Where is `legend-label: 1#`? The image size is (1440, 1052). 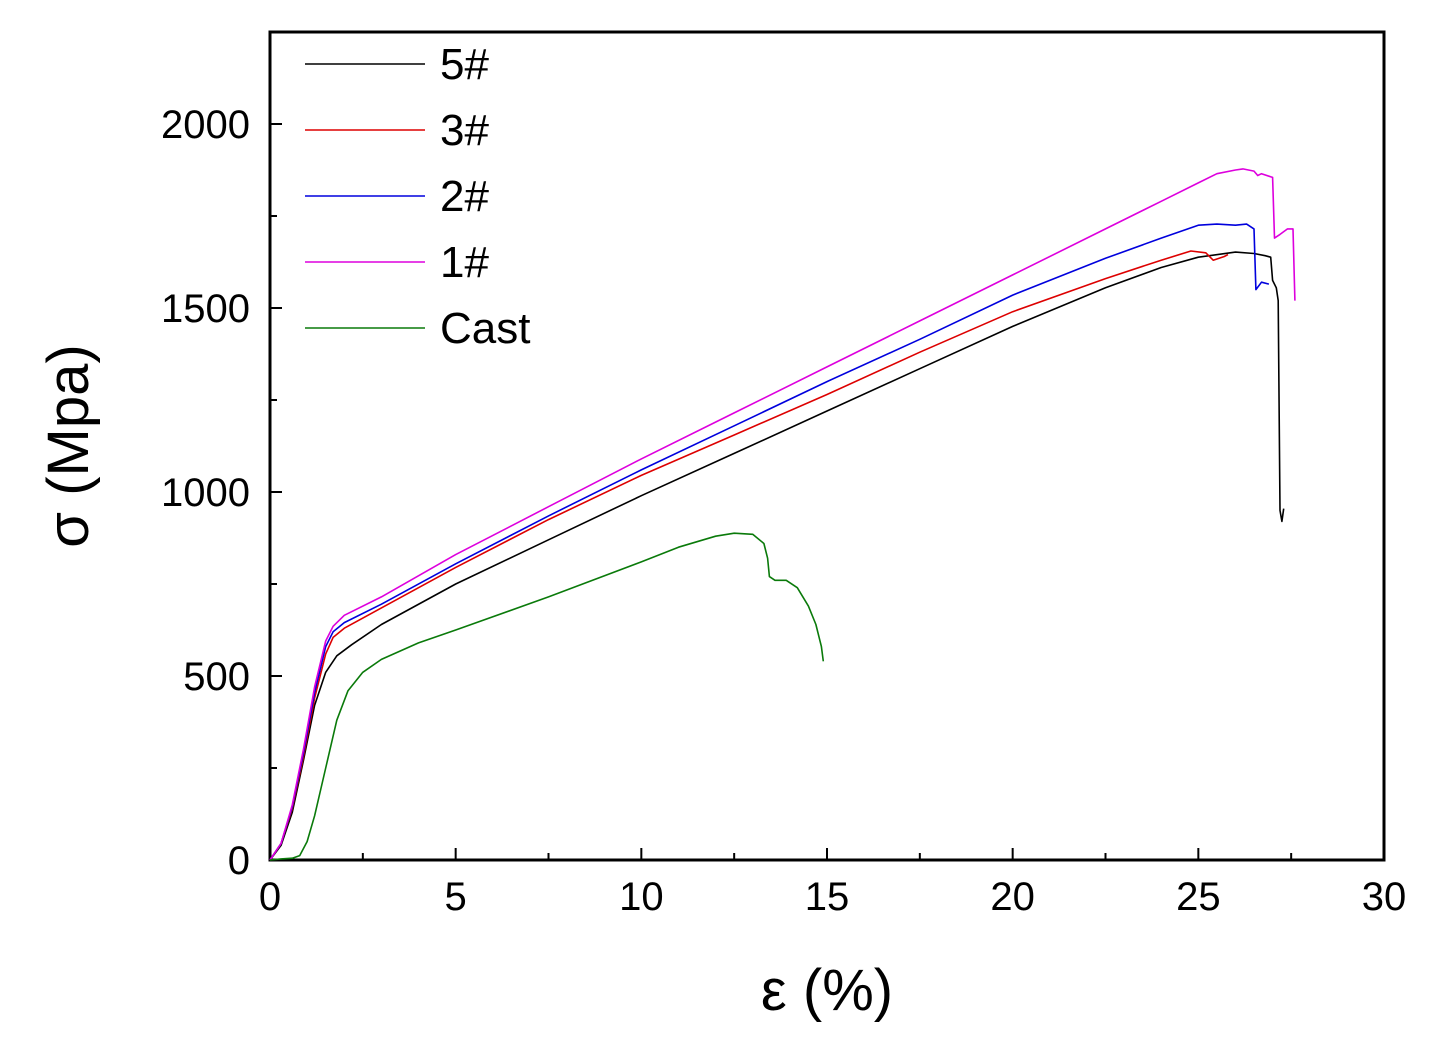
legend-label: 1# is located at coordinates (464, 262).